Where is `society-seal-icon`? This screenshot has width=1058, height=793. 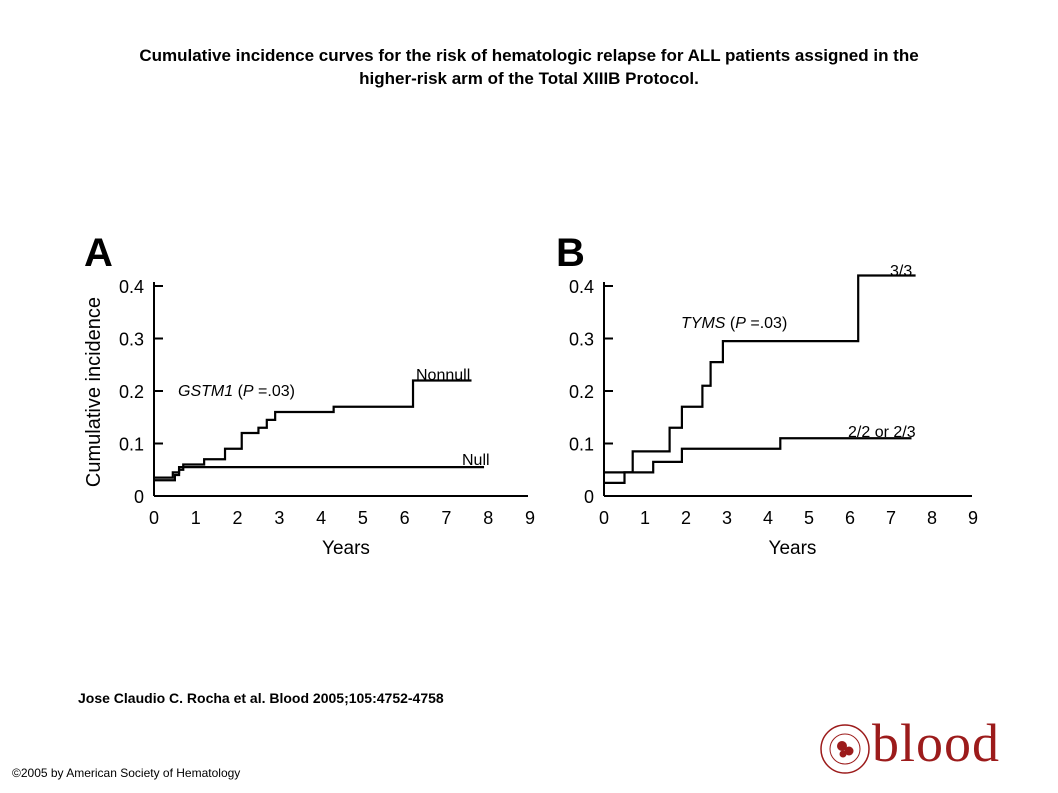
society-seal-icon is located at coordinates (845, 749).